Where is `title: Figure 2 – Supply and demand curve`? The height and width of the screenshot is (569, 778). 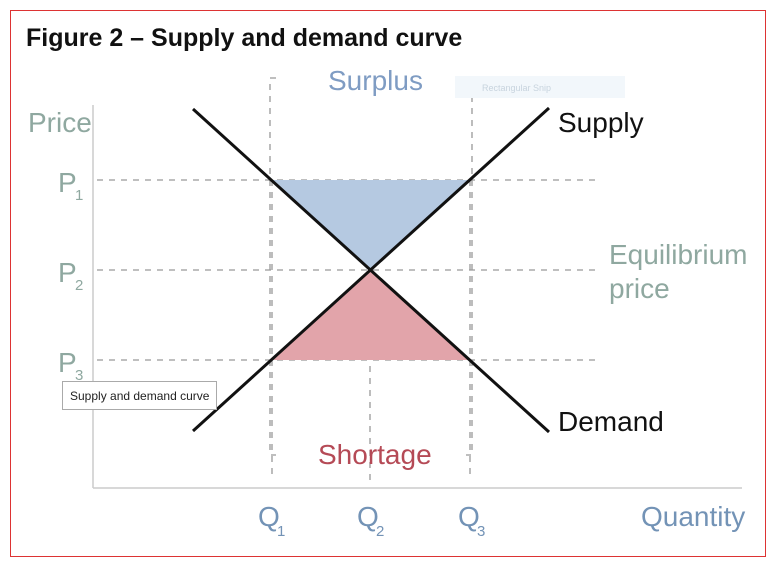 title: Figure 2 – Supply and demand curve is located at coordinates (244, 38).